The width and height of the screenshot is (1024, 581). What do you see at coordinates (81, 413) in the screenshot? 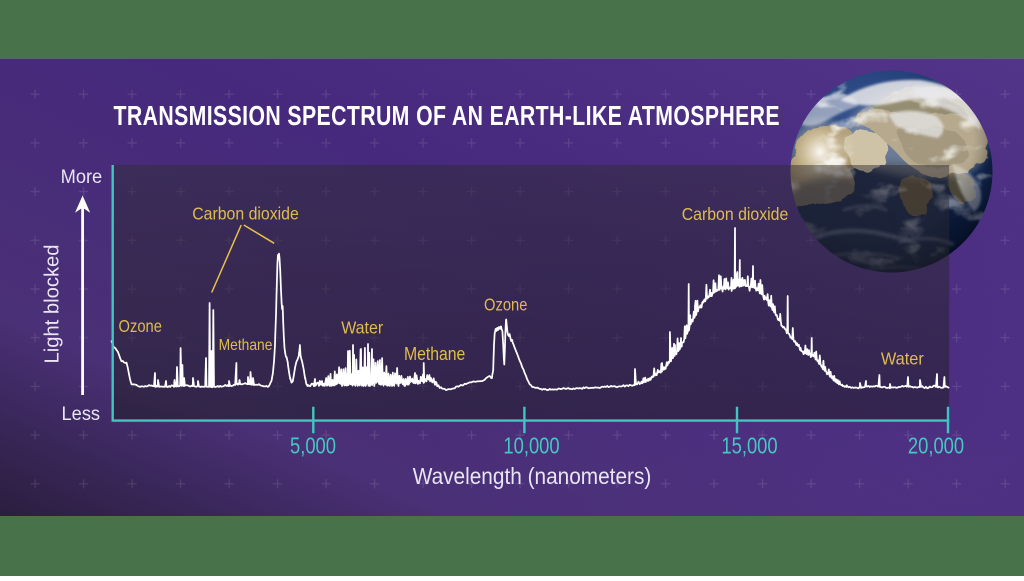
I see `svg-text: Less` at bounding box center [81, 413].